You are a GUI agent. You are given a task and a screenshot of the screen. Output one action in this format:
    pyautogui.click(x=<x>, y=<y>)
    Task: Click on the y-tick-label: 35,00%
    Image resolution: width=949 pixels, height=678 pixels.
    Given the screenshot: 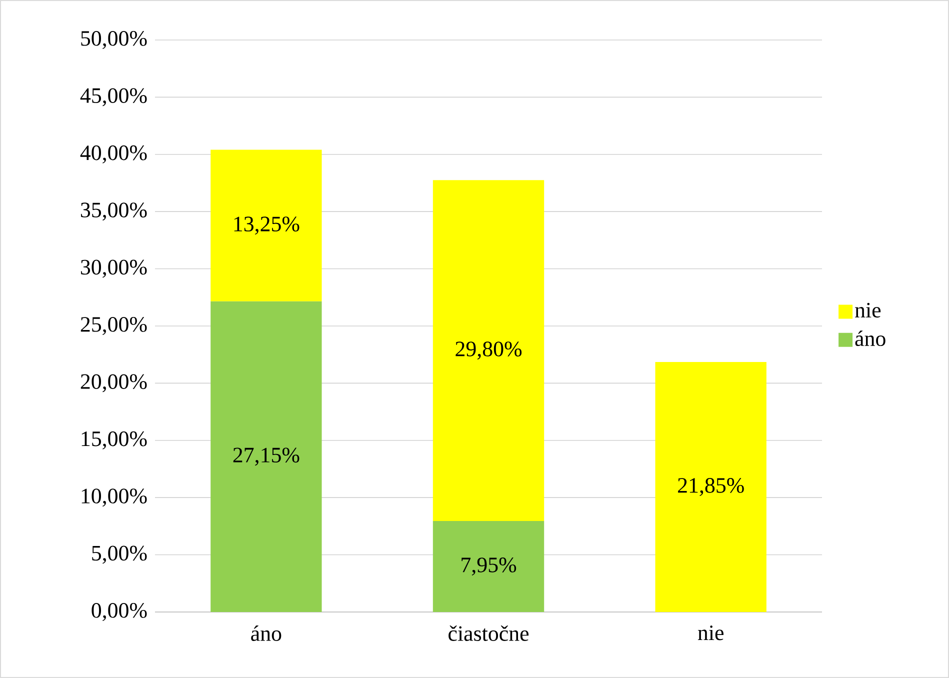 What is the action you would take?
    pyautogui.click(x=113, y=211)
    